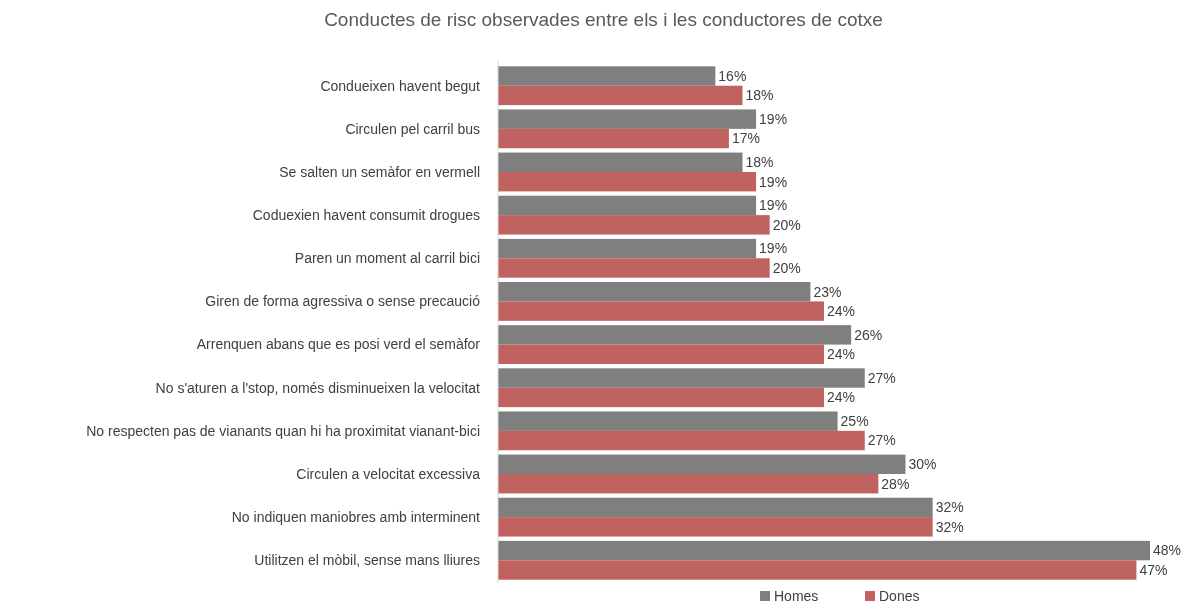 The image size is (1187, 609). What do you see at coordinates (1153, 569) in the screenshot?
I see `data-label: 47%` at bounding box center [1153, 569].